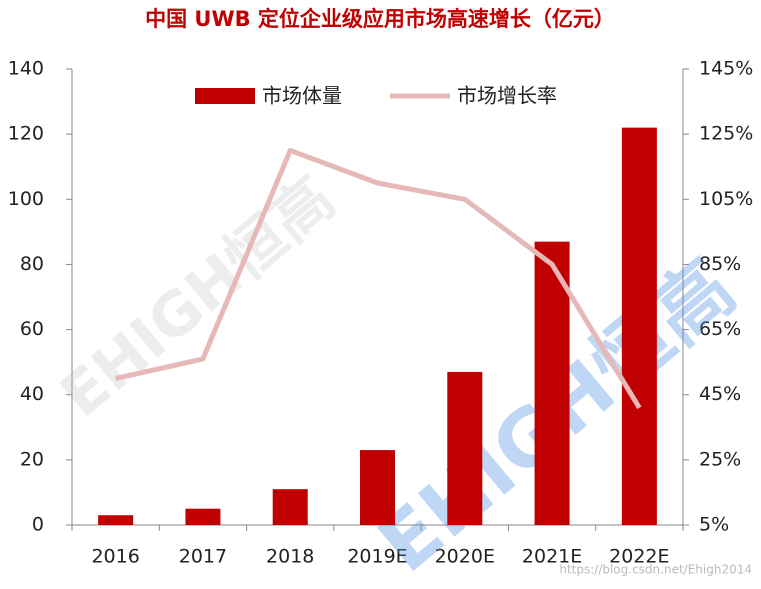 Image resolution: width=761 pixels, height=589 pixels. What do you see at coordinates (32, 459) in the screenshot?
I see `y-tick-label: 20` at bounding box center [32, 459].